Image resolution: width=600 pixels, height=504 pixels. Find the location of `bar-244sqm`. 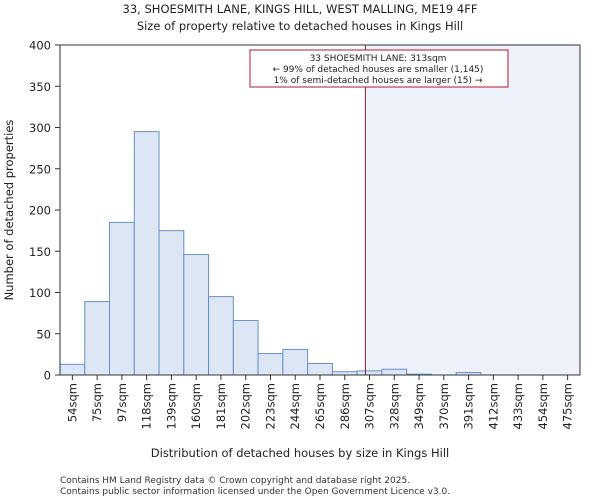

bar-244sqm is located at coordinates (295, 362).